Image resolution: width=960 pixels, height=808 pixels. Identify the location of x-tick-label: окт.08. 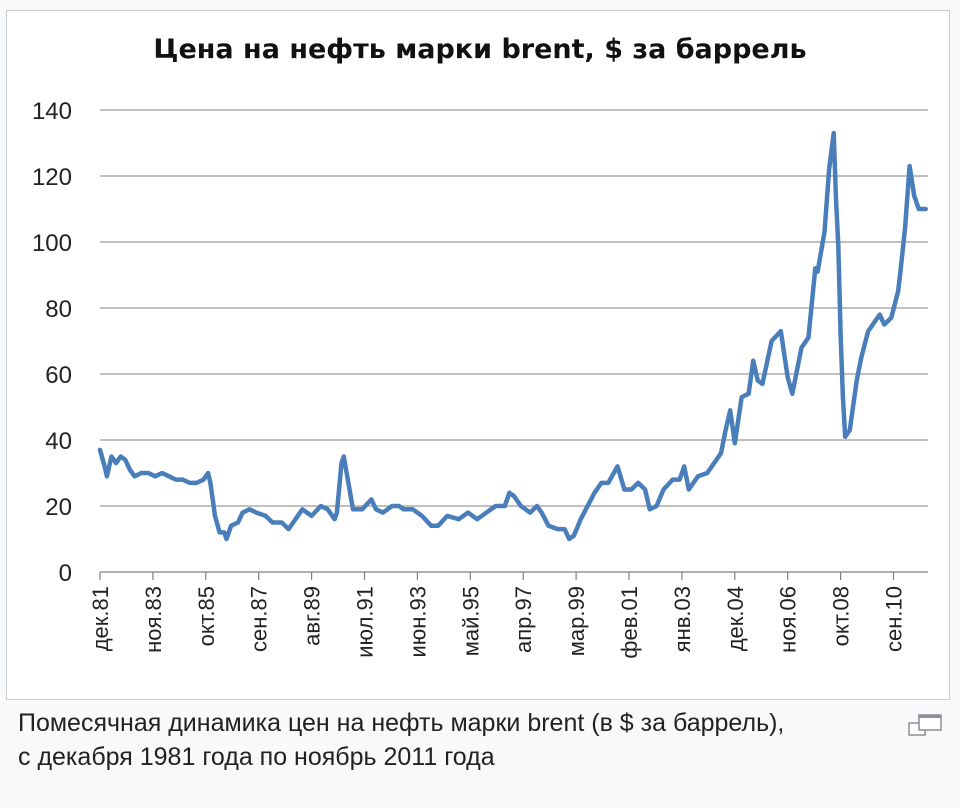
(841, 616).